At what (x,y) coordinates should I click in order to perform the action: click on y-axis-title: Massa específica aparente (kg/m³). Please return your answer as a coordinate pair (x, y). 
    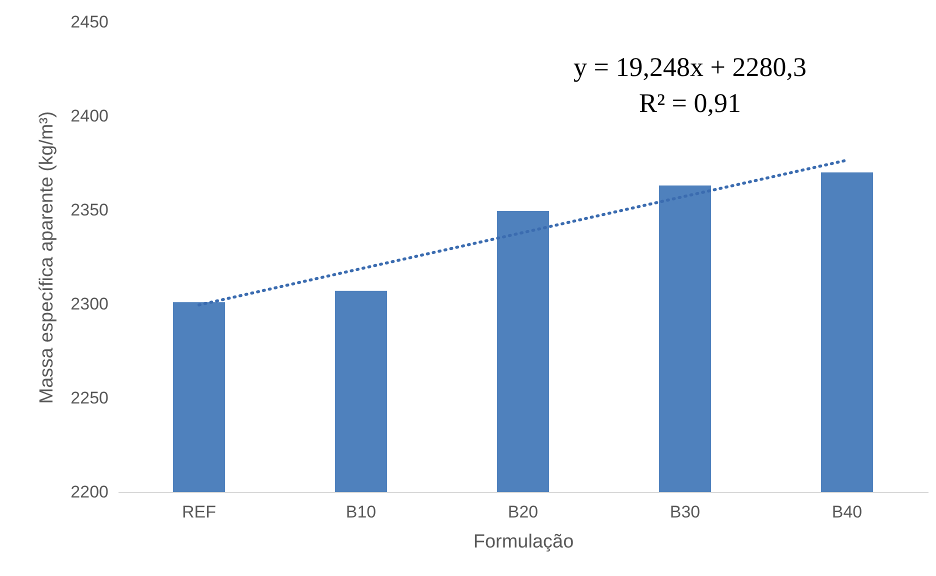
    Looking at the image, I should click on (47, 257).